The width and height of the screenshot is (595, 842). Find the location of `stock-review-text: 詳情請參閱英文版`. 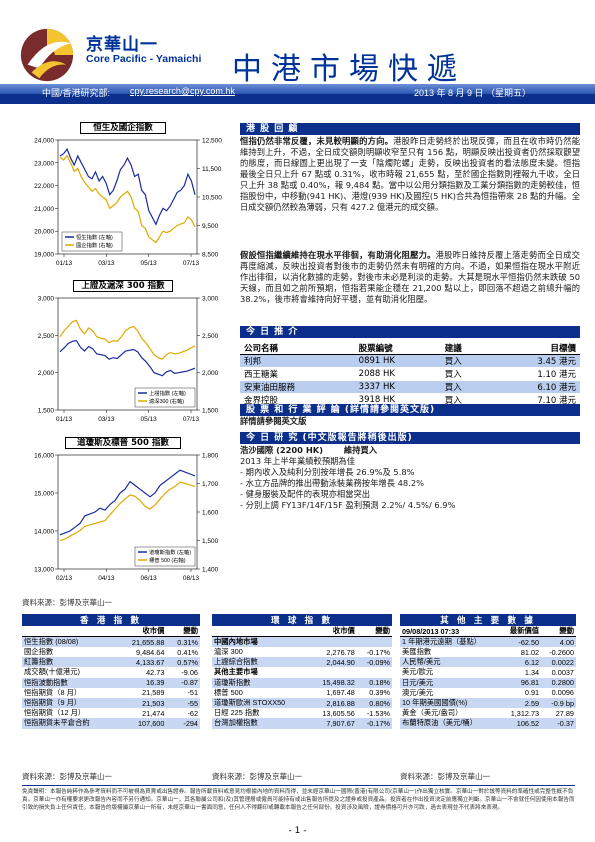

stock-review-text: 詳情請參閱英文版 is located at coordinates (273, 421).